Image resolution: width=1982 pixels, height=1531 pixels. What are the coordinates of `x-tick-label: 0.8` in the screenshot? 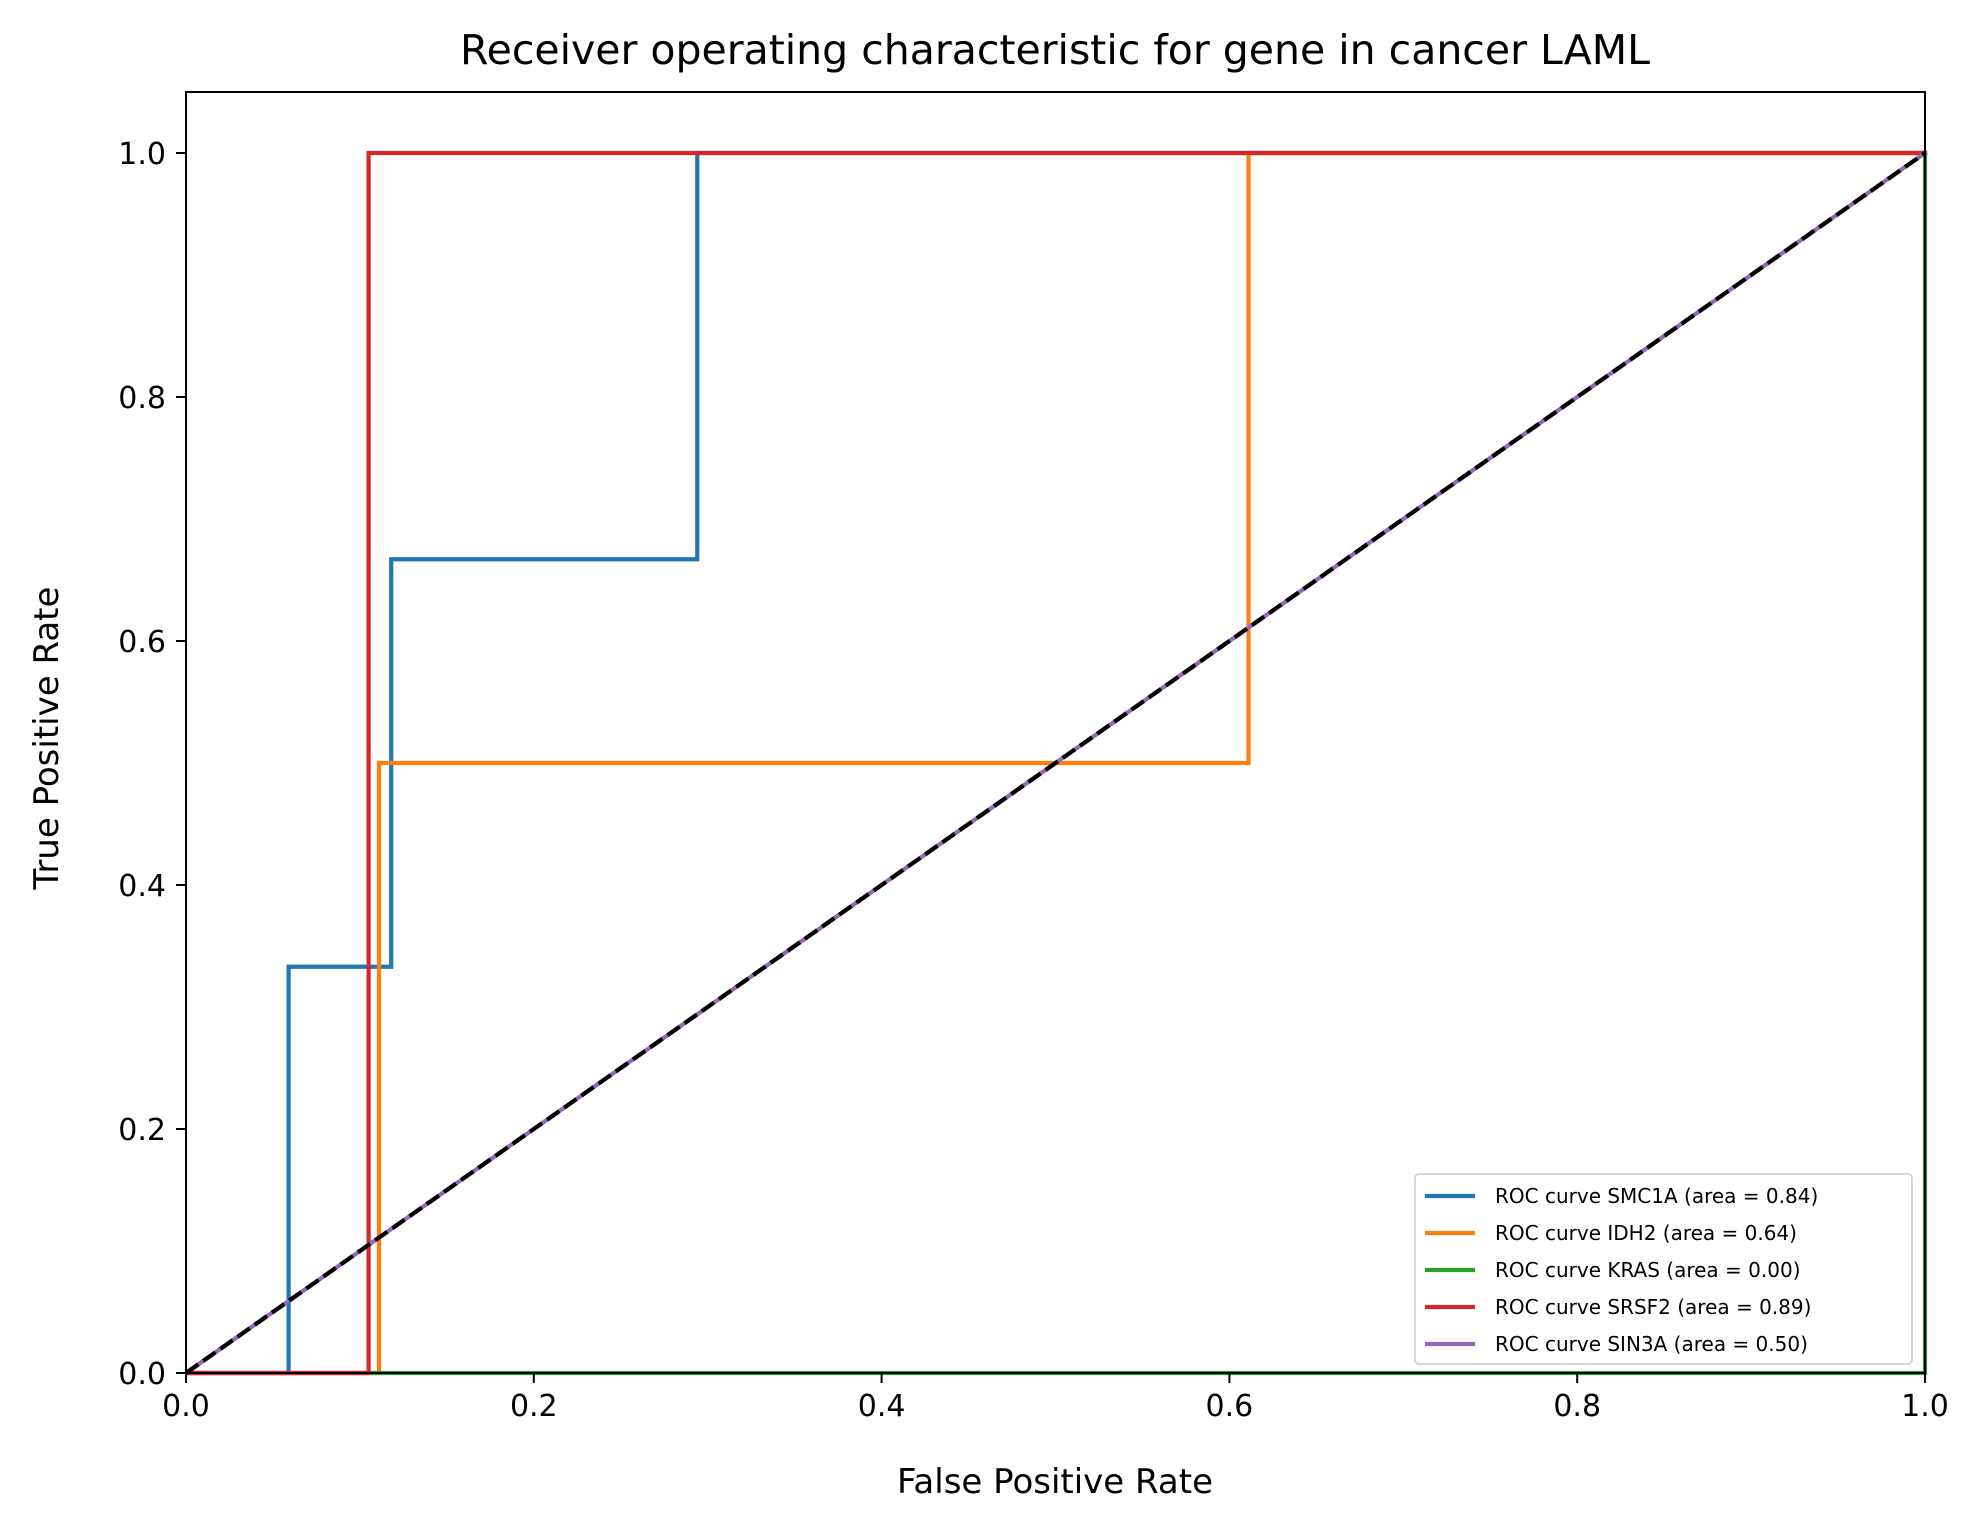 It's located at (1577, 1406).